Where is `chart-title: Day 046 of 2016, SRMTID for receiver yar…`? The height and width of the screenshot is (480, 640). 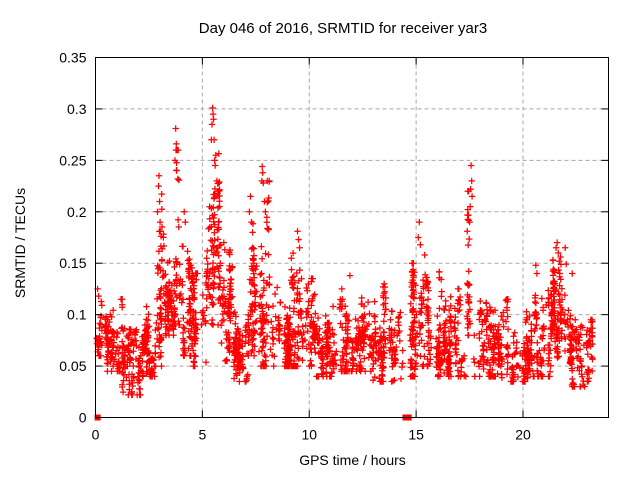 chart-title: Day 046 of 2016, SRMTID for receiver yar… is located at coordinates (343, 28).